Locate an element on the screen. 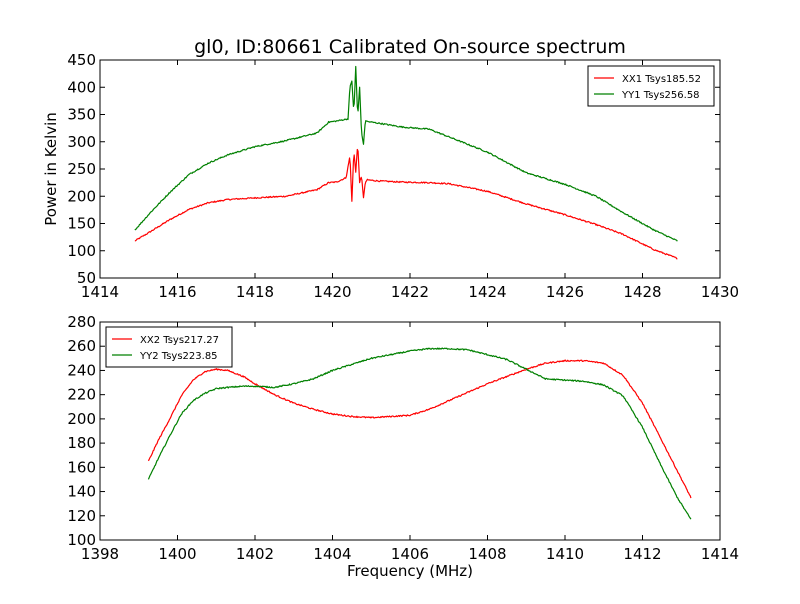 This screenshot has width=800, height=604. panel1-x-tick-label: 1414 is located at coordinates (100, 292).